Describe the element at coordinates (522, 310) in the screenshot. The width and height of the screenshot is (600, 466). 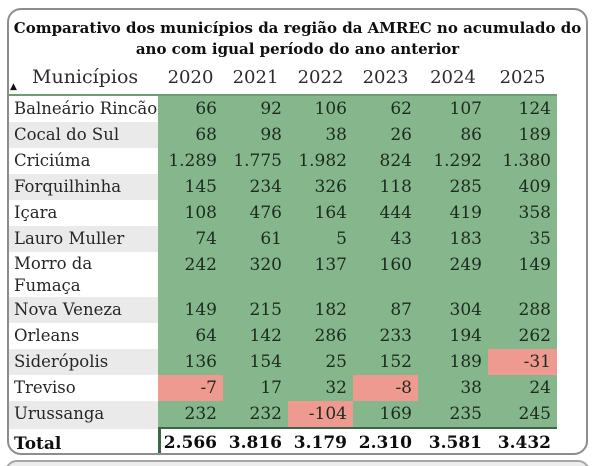
I see `value-cell: 288` at that location.